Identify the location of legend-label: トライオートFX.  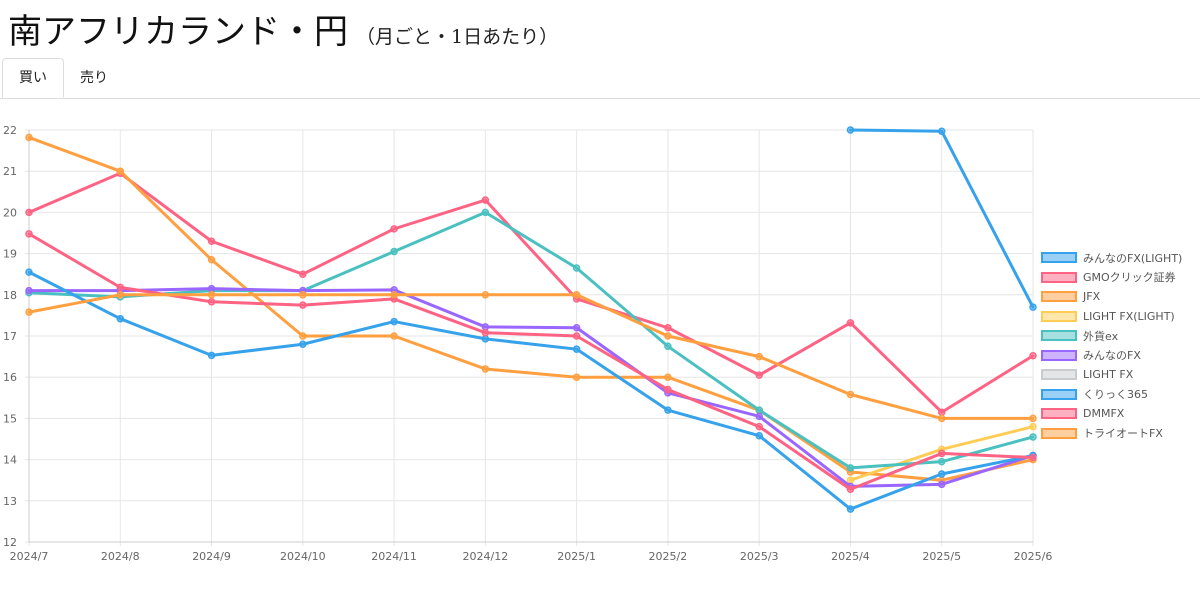
(1123, 434).